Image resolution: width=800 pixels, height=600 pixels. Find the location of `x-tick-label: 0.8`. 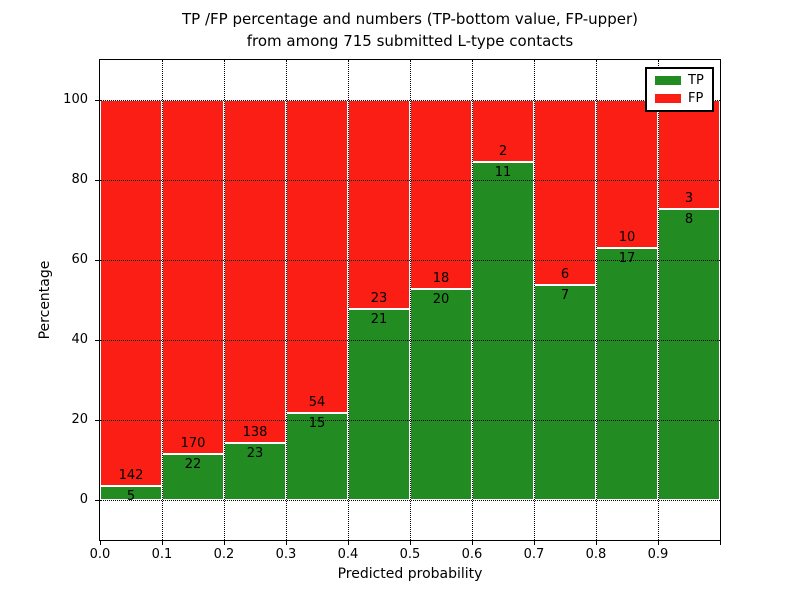

x-tick-label: 0.8 is located at coordinates (596, 554).